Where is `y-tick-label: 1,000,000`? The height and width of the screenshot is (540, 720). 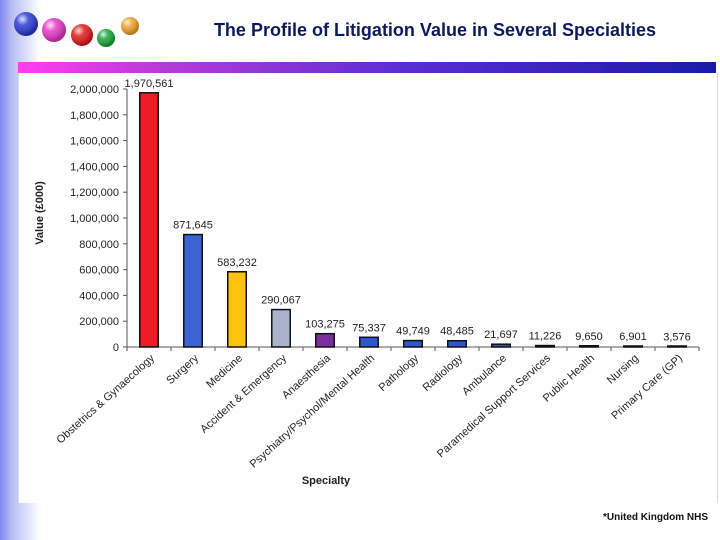 y-tick-label: 1,000,000 is located at coordinates (94, 219).